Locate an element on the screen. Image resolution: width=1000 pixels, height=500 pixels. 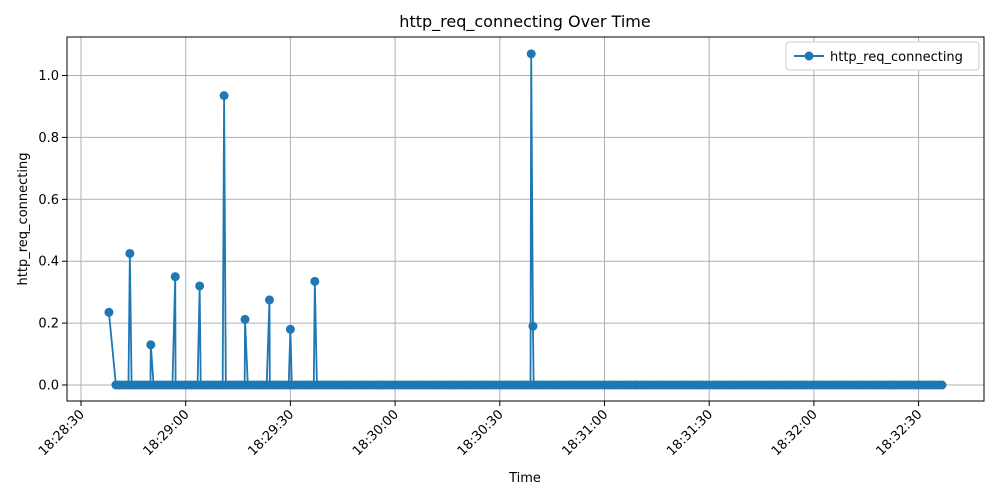
x-tick-label: 18:31:00 is located at coordinates (585, 433).